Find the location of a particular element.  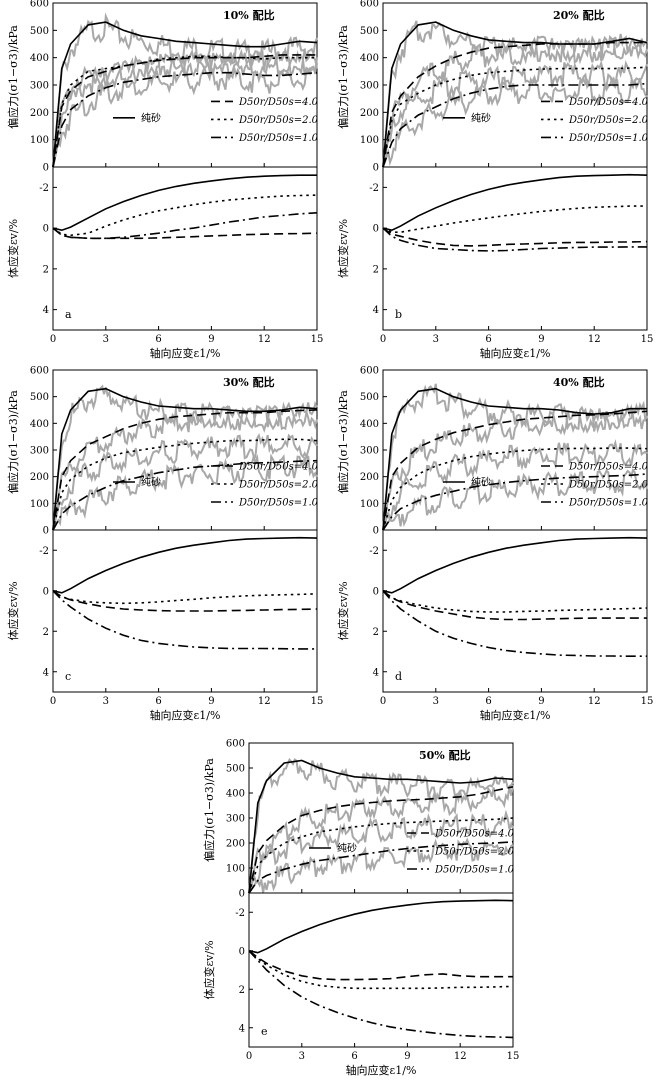

panel-title: 30% 配比 is located at coordinates (249, 382).